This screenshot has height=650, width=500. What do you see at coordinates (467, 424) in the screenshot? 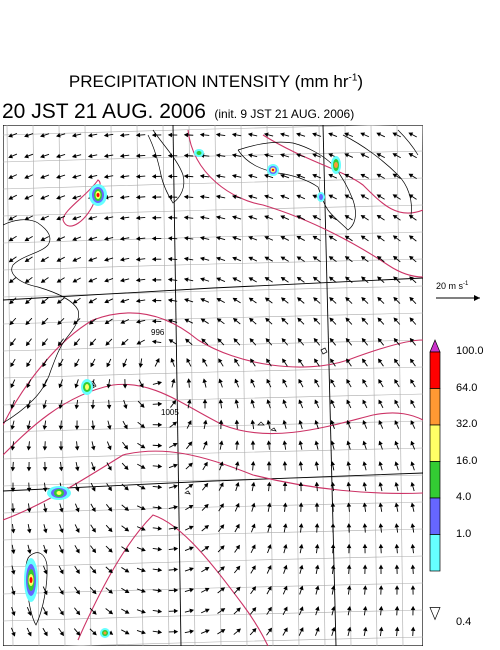
I see `colorbar-label: 32.0` at bounding box center [467, 424].